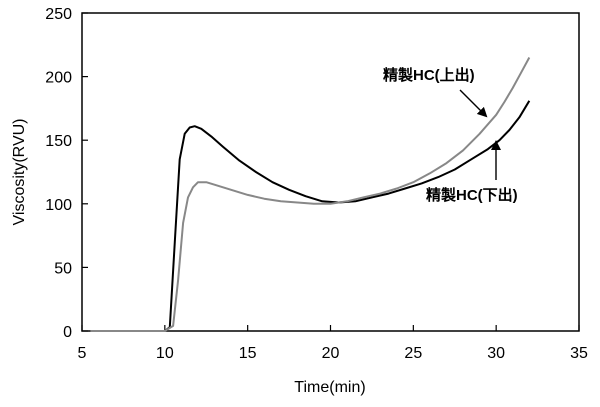 Image resolution: width=600 pixels, height=407 pixels. I want to click on annotations: 精製HC(上出) 精製HC(下出), so click(450, 135).